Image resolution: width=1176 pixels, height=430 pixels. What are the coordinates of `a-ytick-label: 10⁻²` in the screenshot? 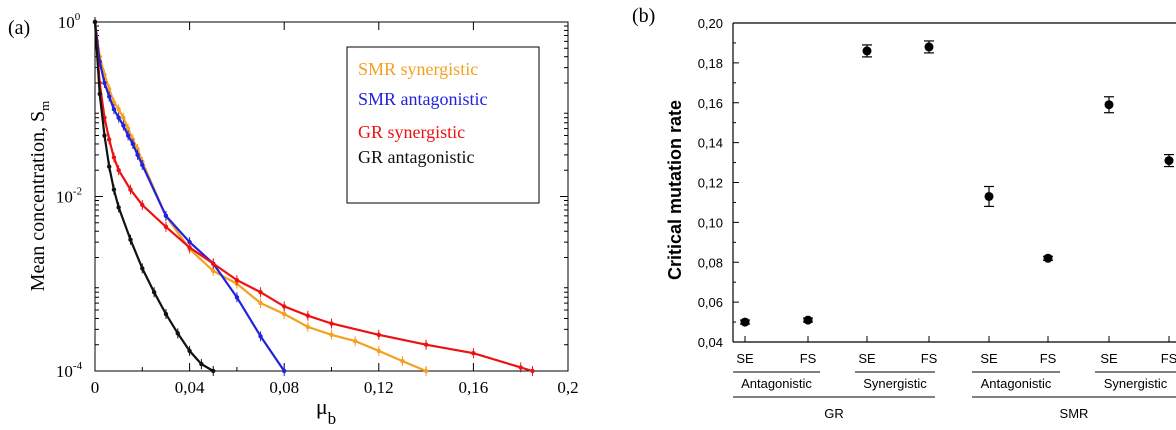 It's located at (69, 196).